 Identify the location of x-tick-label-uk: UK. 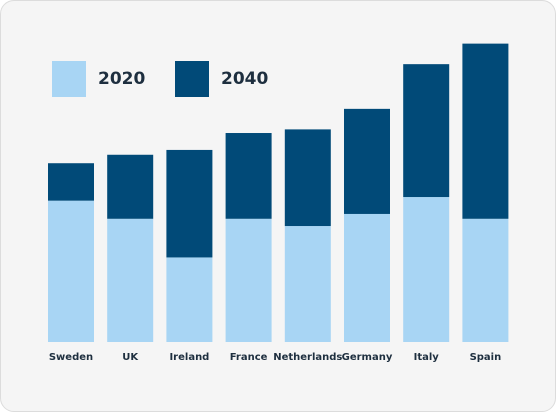
(130, 357).